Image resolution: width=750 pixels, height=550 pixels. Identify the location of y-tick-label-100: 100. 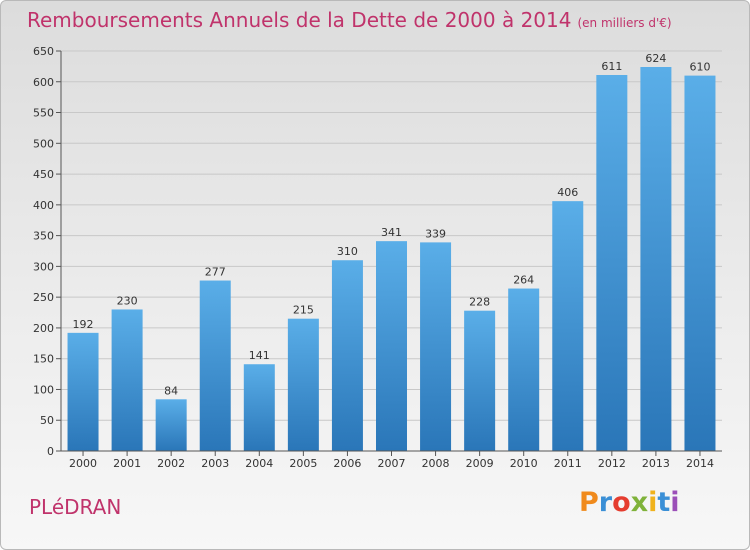
(43, 389).